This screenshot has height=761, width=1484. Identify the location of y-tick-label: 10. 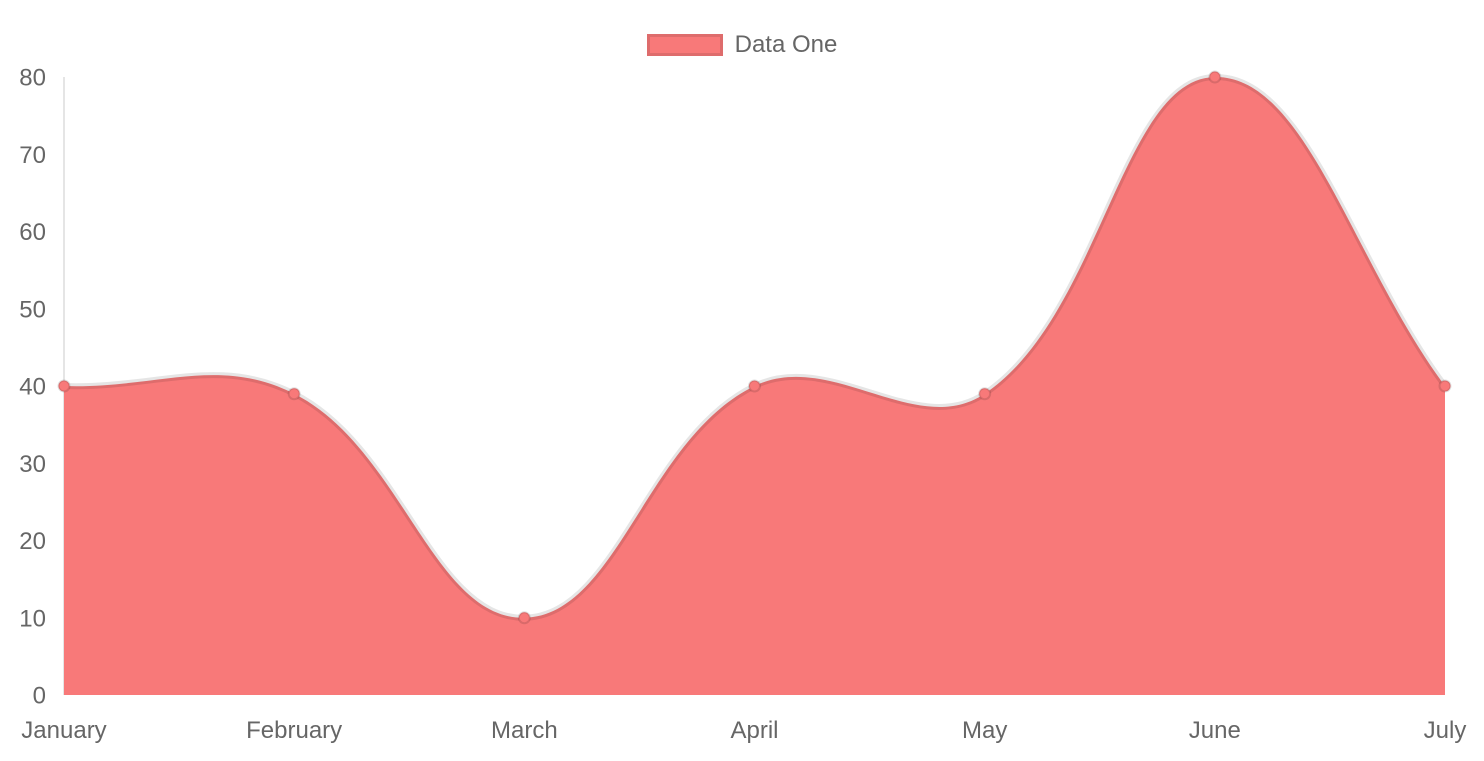
(32, 618).